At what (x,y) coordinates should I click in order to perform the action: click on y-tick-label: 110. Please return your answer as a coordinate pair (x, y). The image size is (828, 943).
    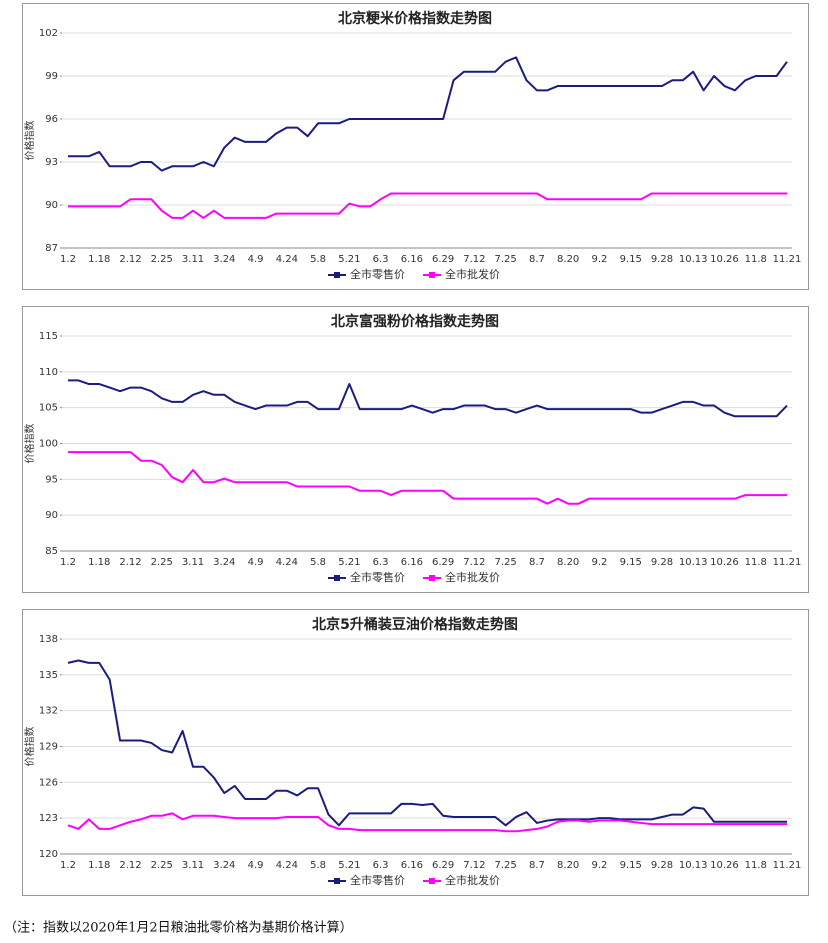
    Looking at the image, I should click on (48, 372).